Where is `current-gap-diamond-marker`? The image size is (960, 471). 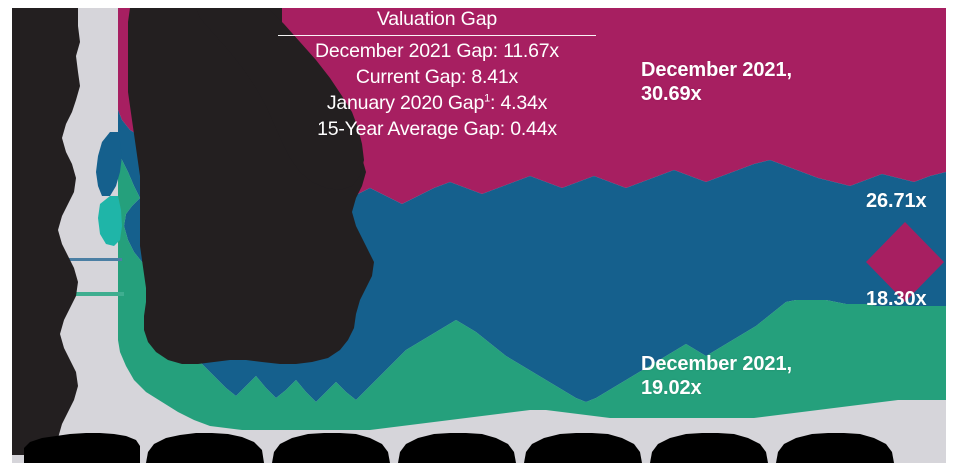
current-gap-diamond-marker is located at coordinates (905, 262).